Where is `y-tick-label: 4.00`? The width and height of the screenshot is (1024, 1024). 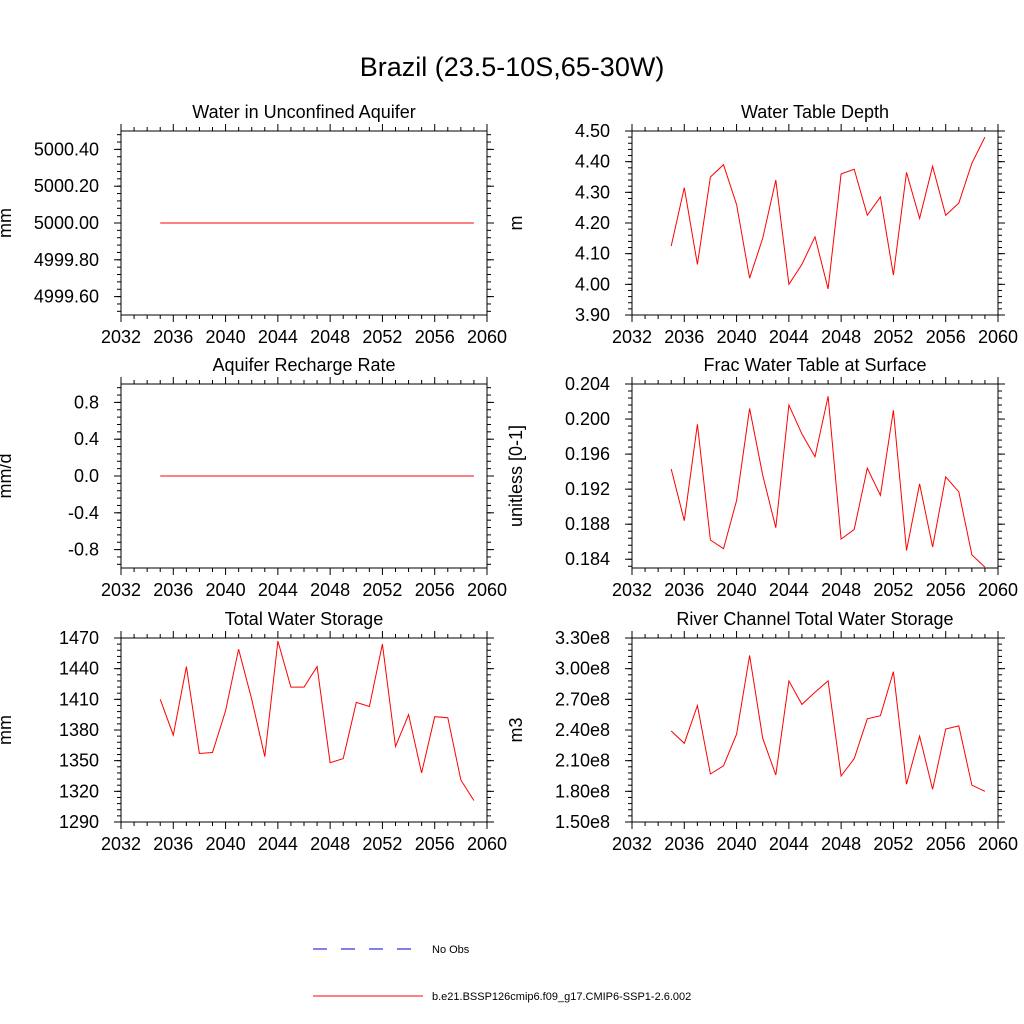 y-tick-label: 4.00 is located at coordinates (592, 284).